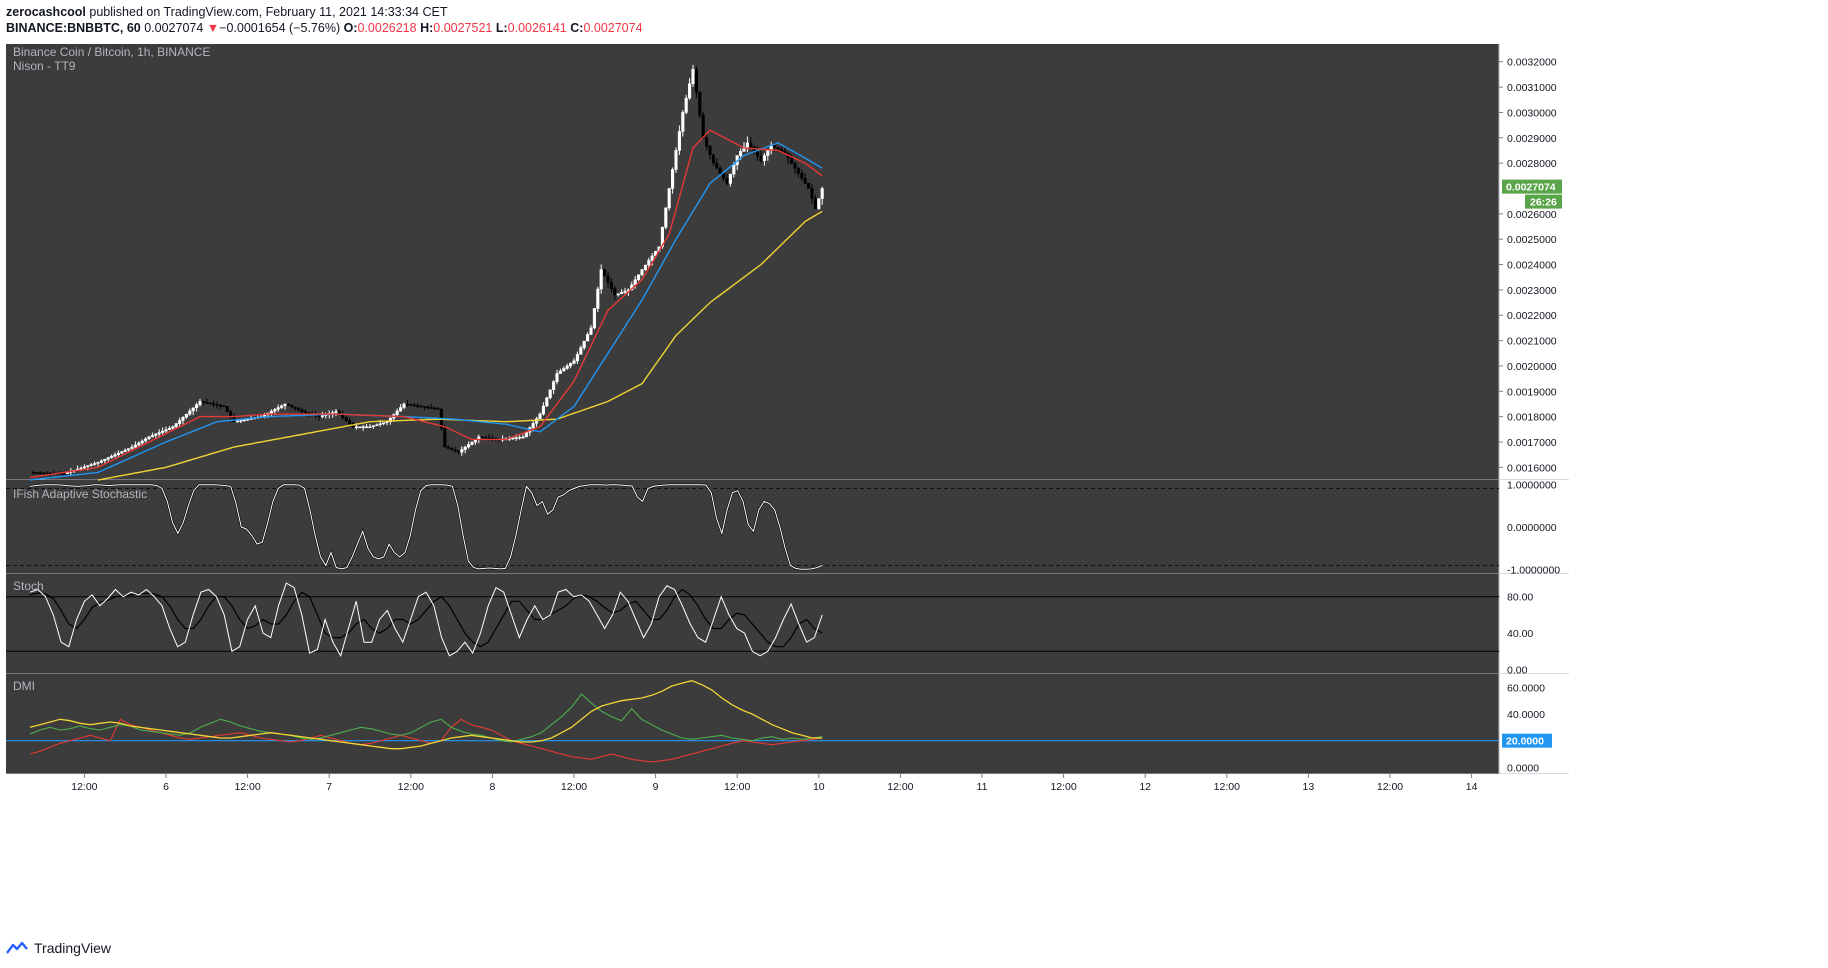 Image resolution: width=1828 pixels, height=968 pixels. What do you see at coordinates (1523, 768) in the screenshot?
I see `dmi-tick-label: 0.0000` at bounding box center [1523, 768].